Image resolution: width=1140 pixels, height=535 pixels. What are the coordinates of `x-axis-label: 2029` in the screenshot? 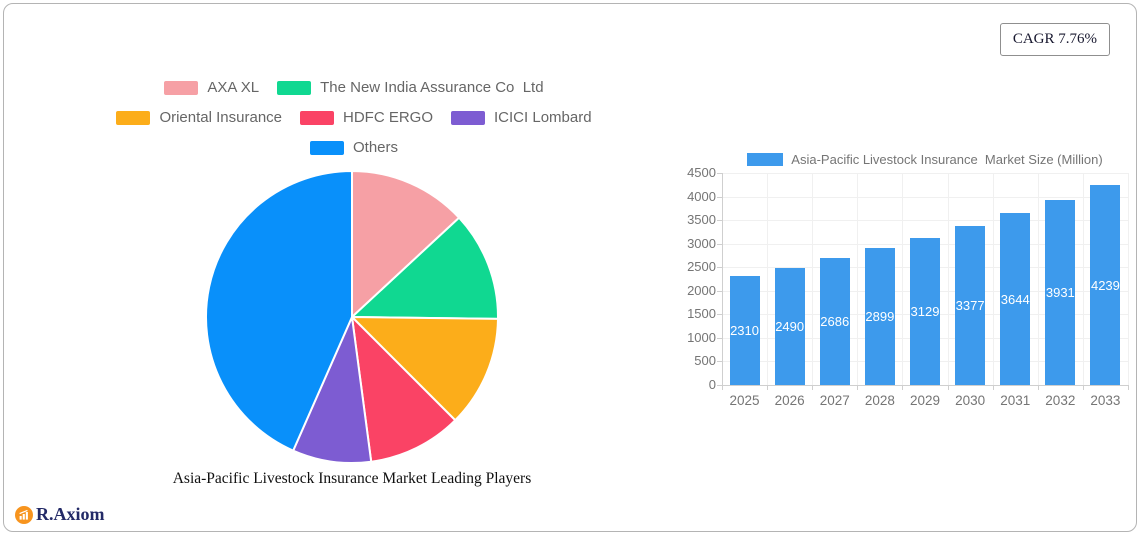 It's located at (925, 400).